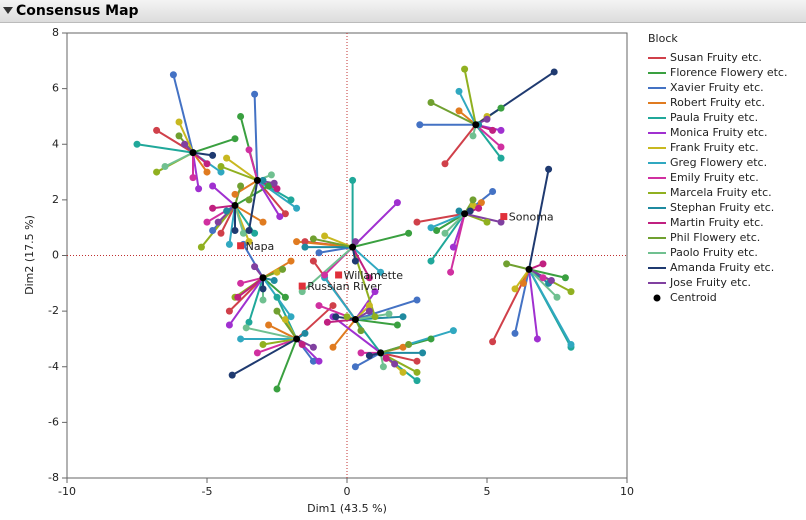  Describe the element at coordinates (714, 252) in the screenshot. I see `legend-label: Paolo Fruity etc.` at that location.